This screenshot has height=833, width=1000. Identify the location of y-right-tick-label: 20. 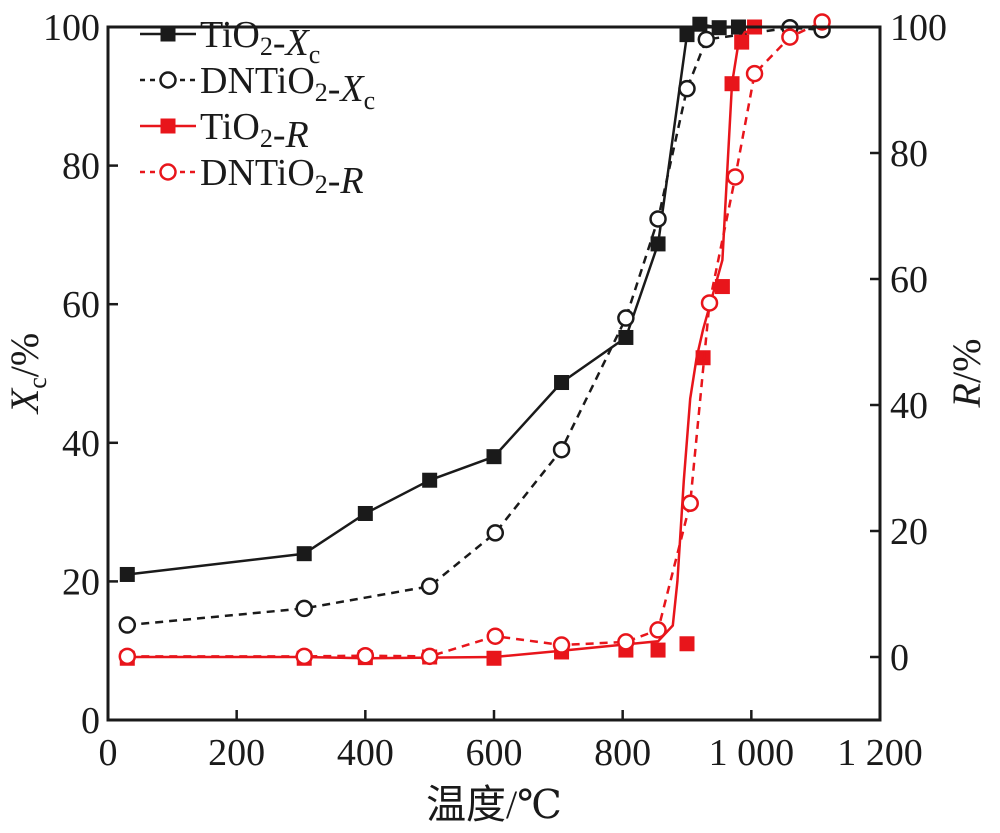
(909, 532).